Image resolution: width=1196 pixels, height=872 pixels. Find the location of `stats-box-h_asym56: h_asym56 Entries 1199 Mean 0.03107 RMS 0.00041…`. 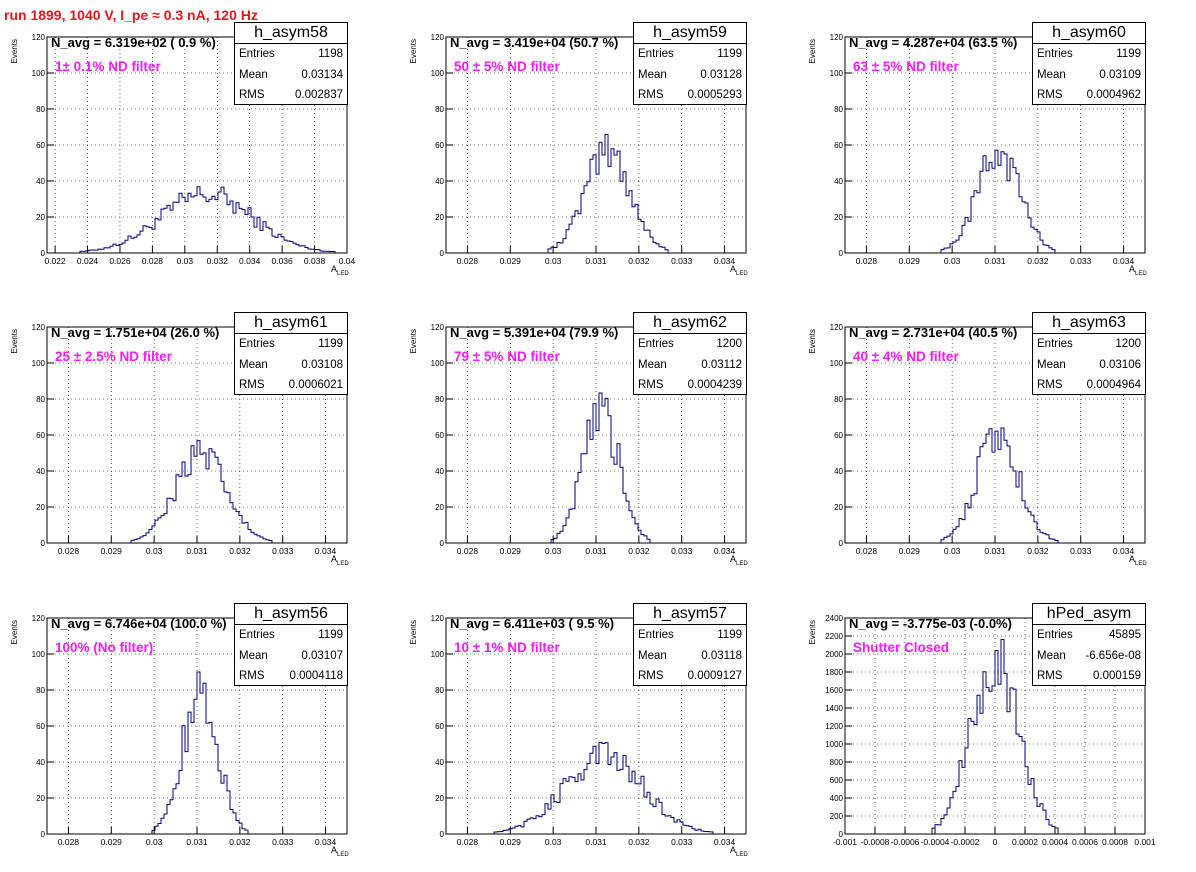

stats-box-h_asym56: h_asym56 Entries 1199 Mean 0.03107 RMS 0.00041… is located at coordinates (291, 644).